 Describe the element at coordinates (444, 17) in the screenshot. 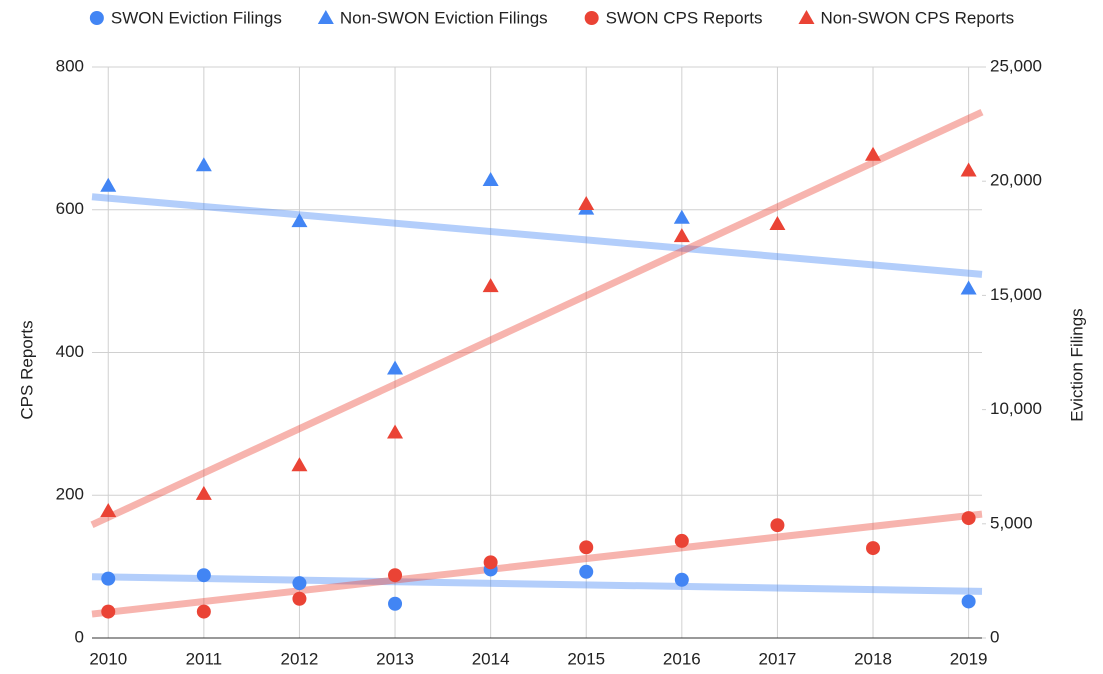

I see `legend-label: Non-SWON Eviction Filings` at that location.